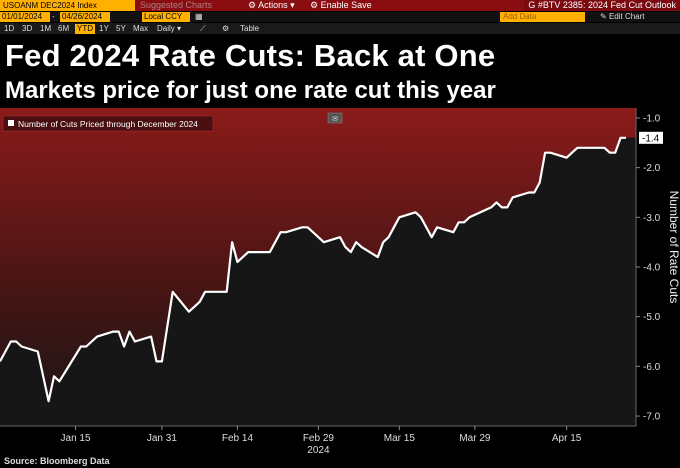 The height and width of the screenshot is (468, 680). What do you see at coordinates (9, 28) in the screenshot?
I see `period-1d: 1D` at bounding box center [9, 28].